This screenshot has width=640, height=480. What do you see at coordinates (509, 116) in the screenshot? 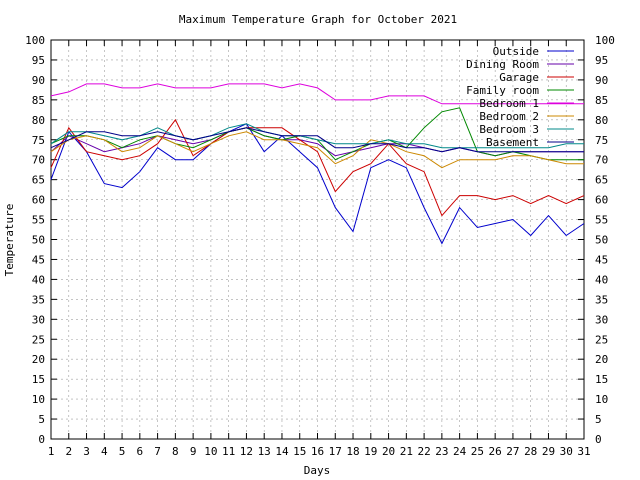
I see `legend-label: Bedroom 2` at bounding box center [509, 116].